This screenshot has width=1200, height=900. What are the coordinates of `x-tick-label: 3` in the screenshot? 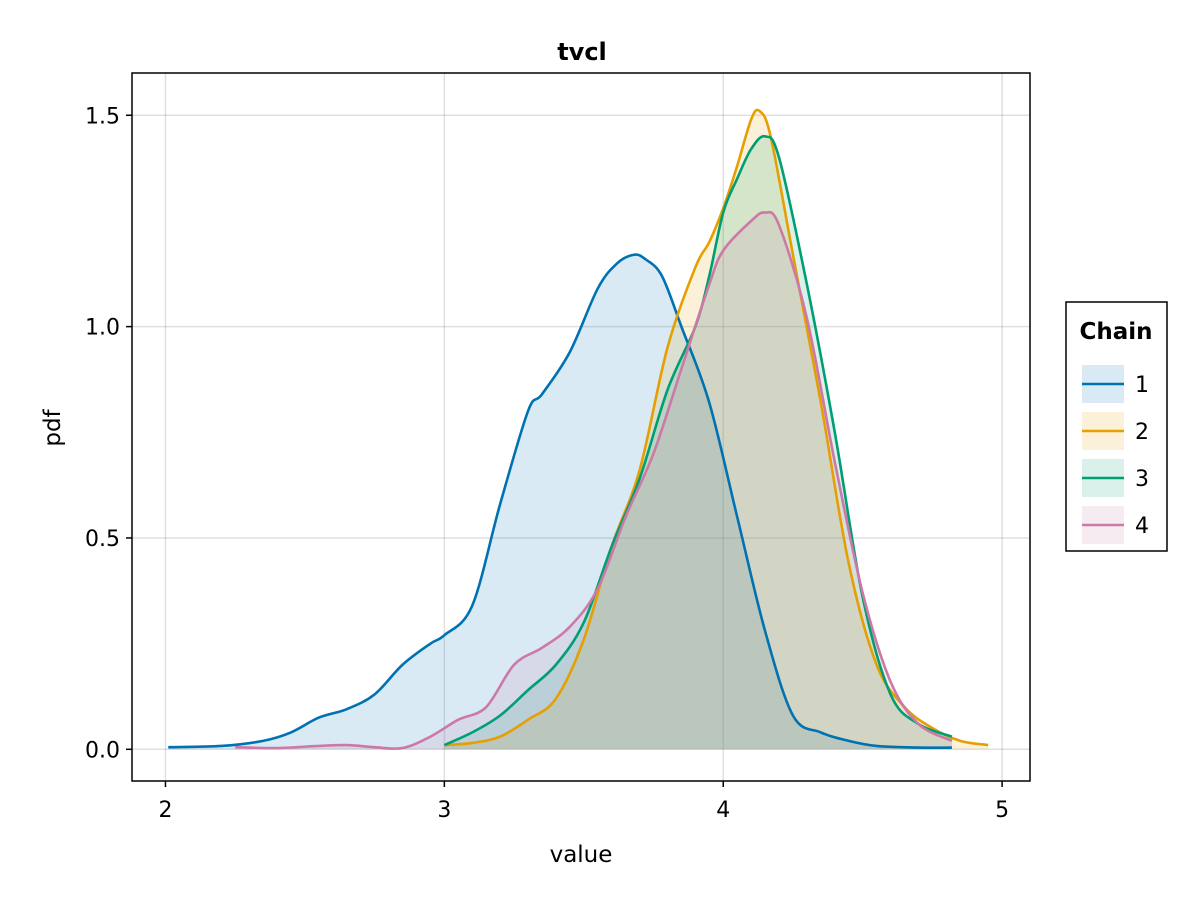 It's located at (444, 810).